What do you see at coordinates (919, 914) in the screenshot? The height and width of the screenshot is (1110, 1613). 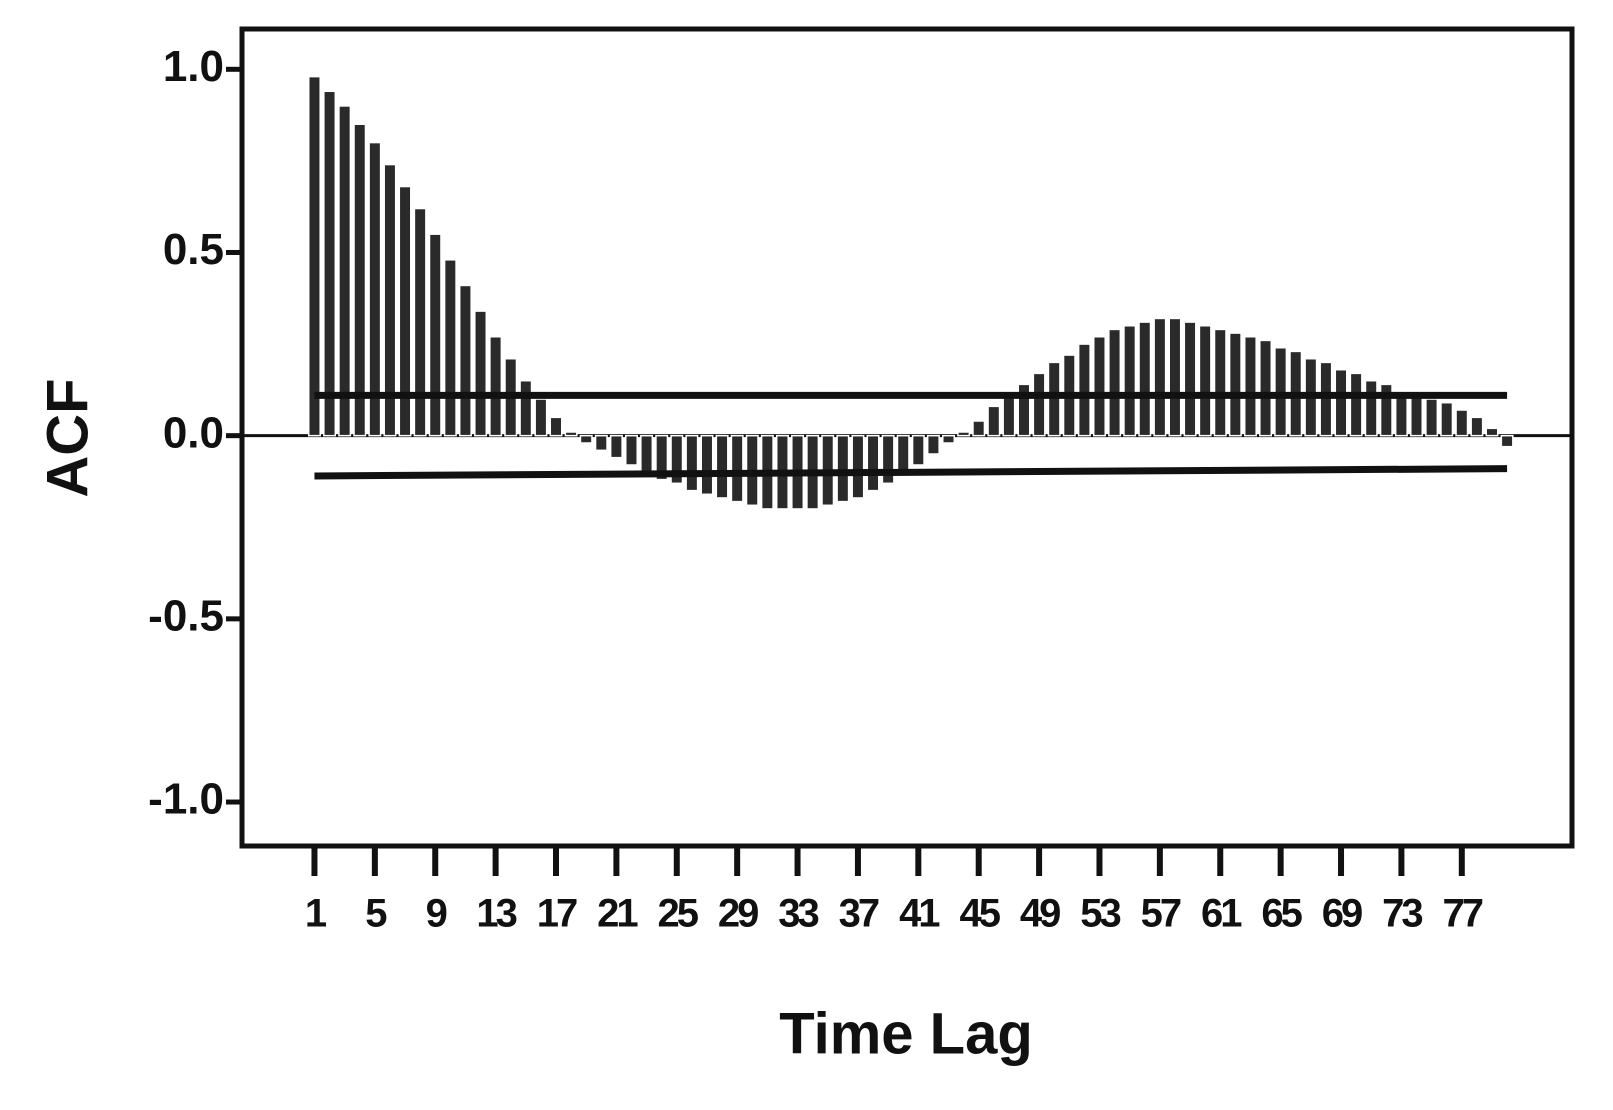 I see `x-tick-label: 41` at bounding box center [919, 914].